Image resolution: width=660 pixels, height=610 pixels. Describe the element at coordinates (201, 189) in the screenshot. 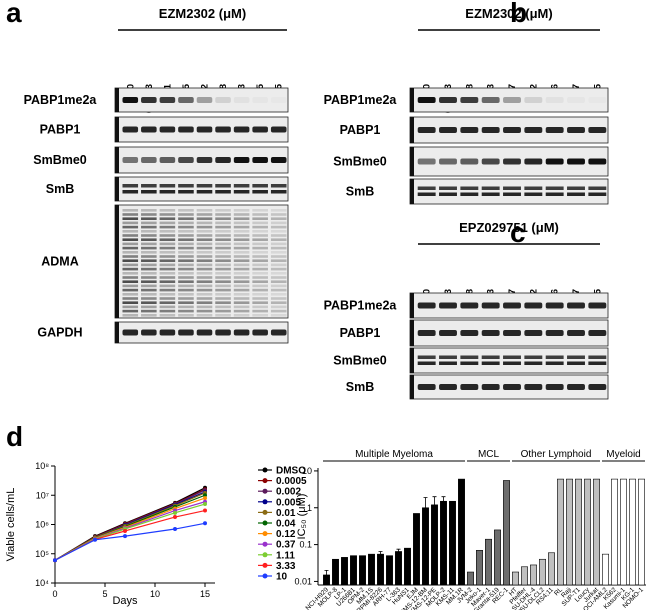

I see `blot-background` at that location.